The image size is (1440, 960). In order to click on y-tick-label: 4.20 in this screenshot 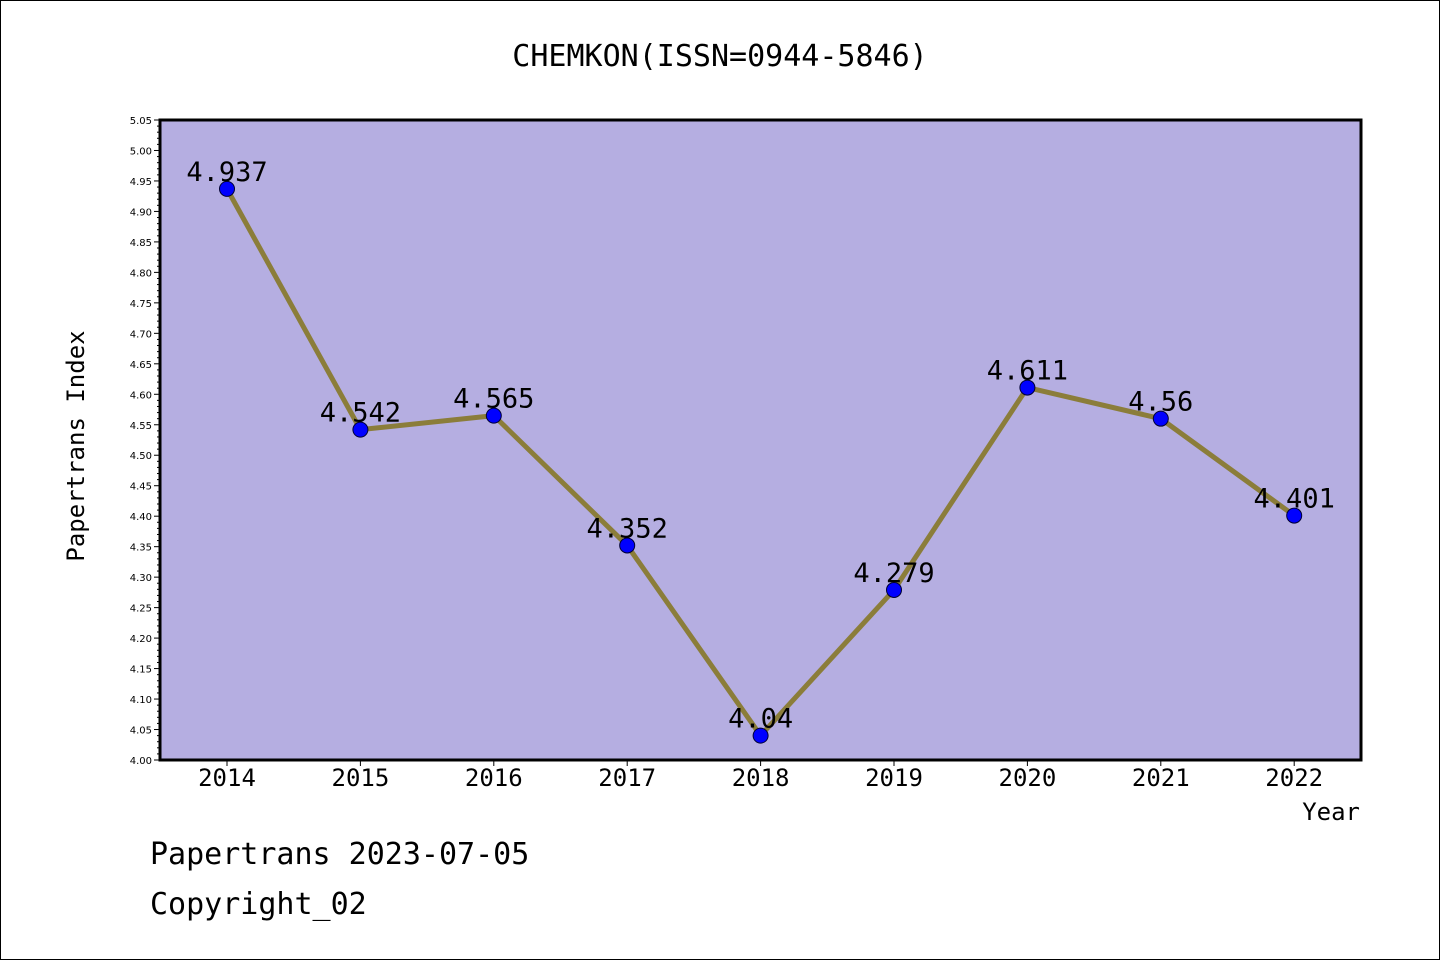, I will do `click(141, 639)`.